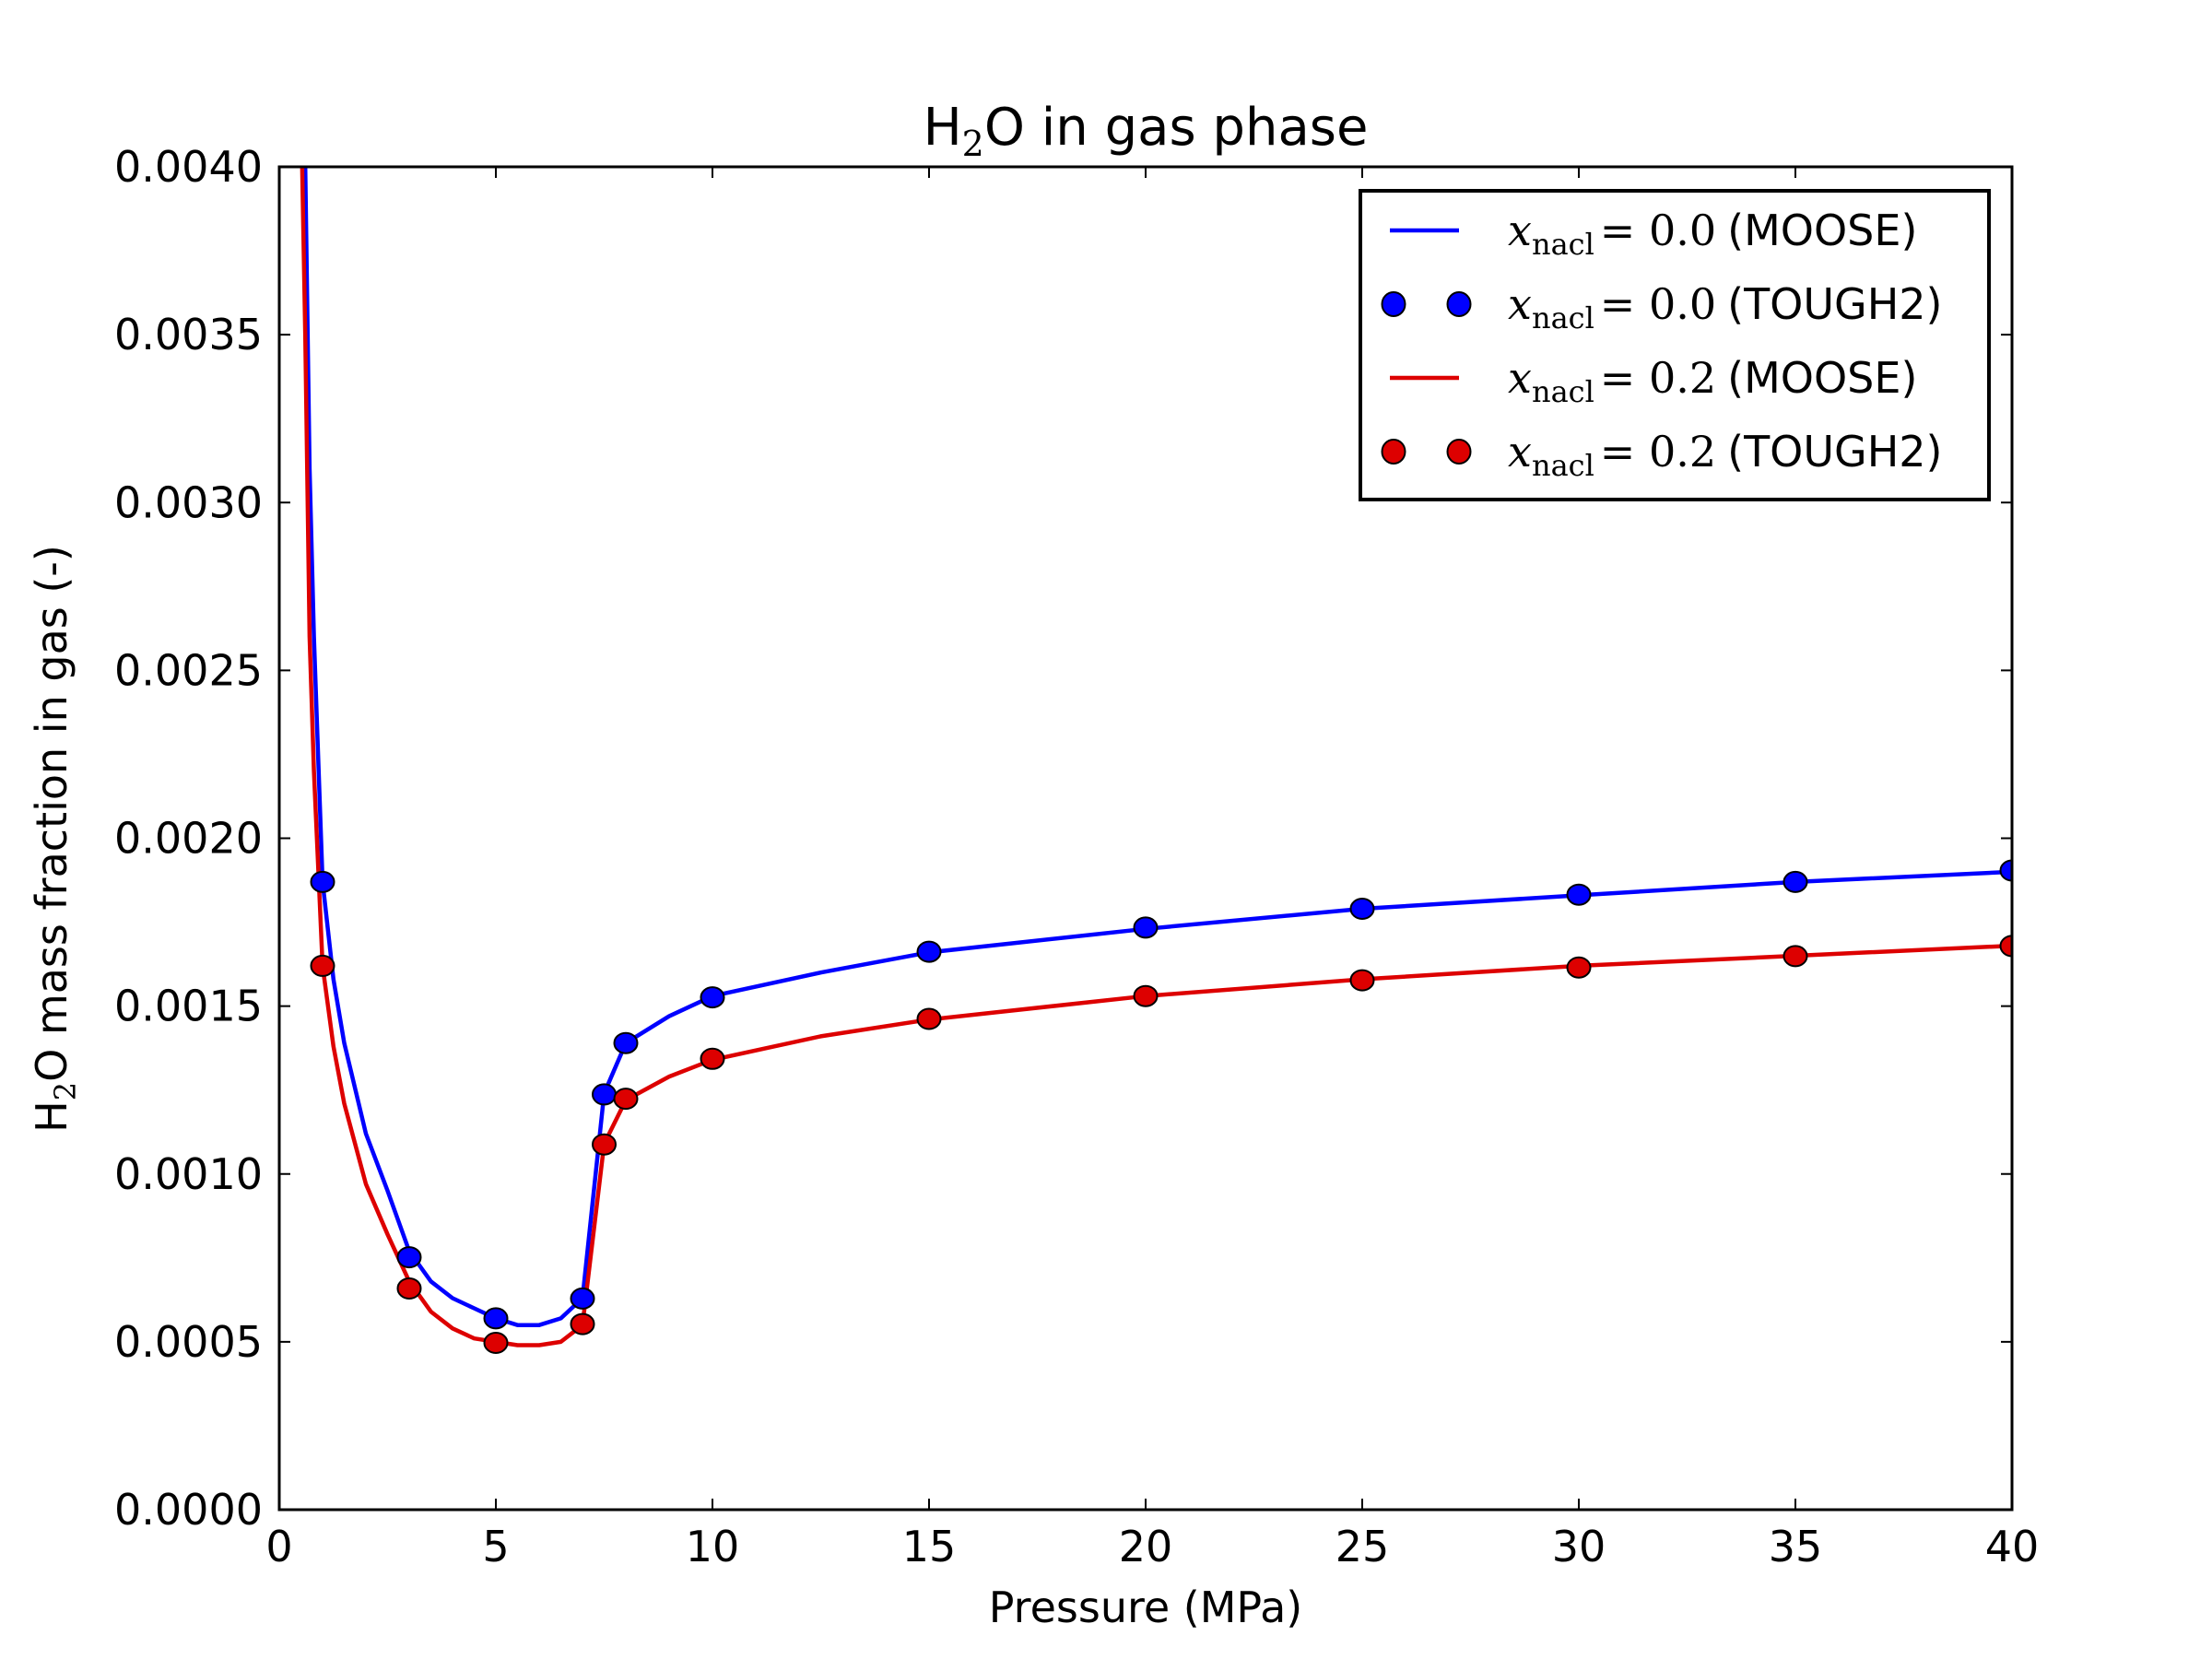  What do you see at coordinates (1796, 1546) in the screenshot?
I see `x-tick-label: 35` at bounding box center [1796, 1546].